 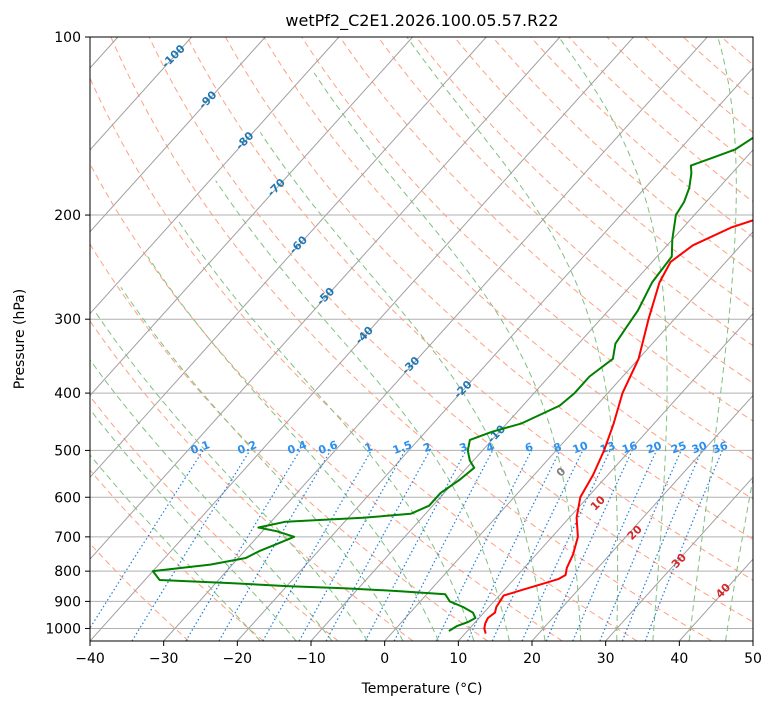 I want to click on x-tick-label: 0, so click(x=384, y=659).